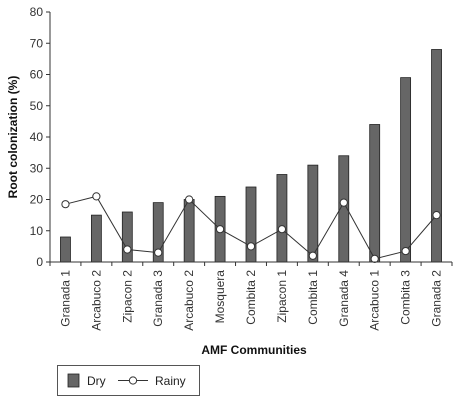 The height and width of the screenshot is (400, 457). Describe the element at coordinates (313, 297) in the screenshot. I see `x-category-label: Combita 1` at that location.